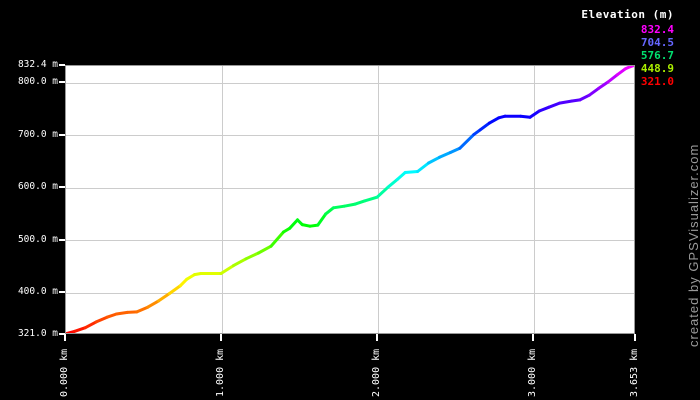 The height and width of the screenshot is (400, 700). What do you see at coordinates (37, 292) in the screenshot?
I see `y-axis-label: 400.0 m` at bounding box center [37, 292].